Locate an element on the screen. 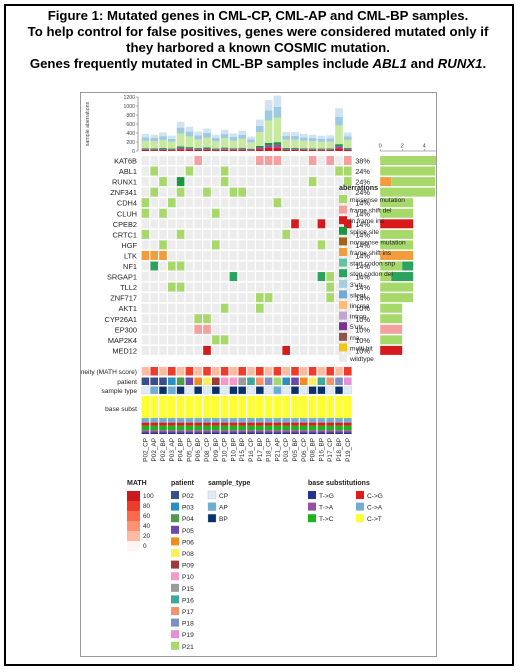 The width and height of the screenshot is (520, 672). gene-label: LTK is located at coordinates (130, 255).